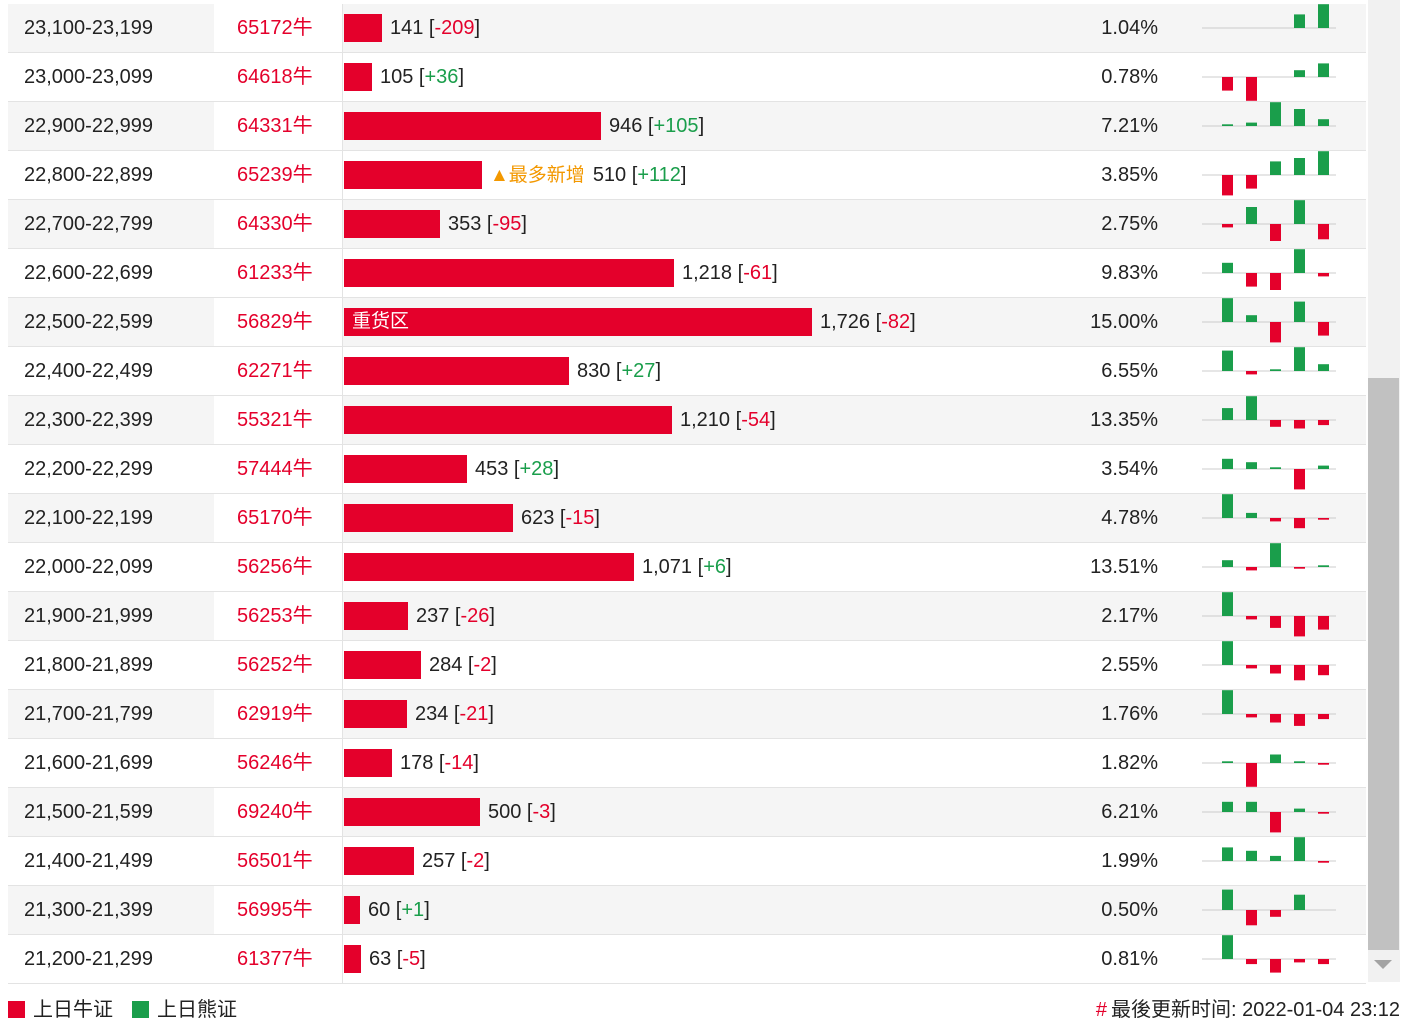 The image size is (1405, 1032). I want to click on cbbc-code-link: 56246牛, so click(278, 763).